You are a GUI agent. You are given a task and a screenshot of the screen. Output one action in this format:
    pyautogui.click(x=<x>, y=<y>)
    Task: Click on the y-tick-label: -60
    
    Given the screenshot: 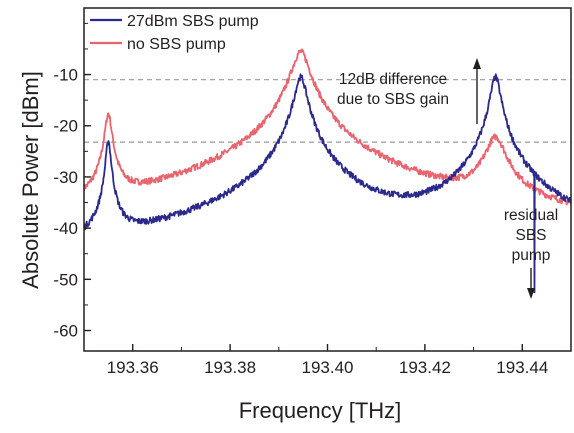 What is the action you would take?
    pyautogui.click(x=65, y=331)
    